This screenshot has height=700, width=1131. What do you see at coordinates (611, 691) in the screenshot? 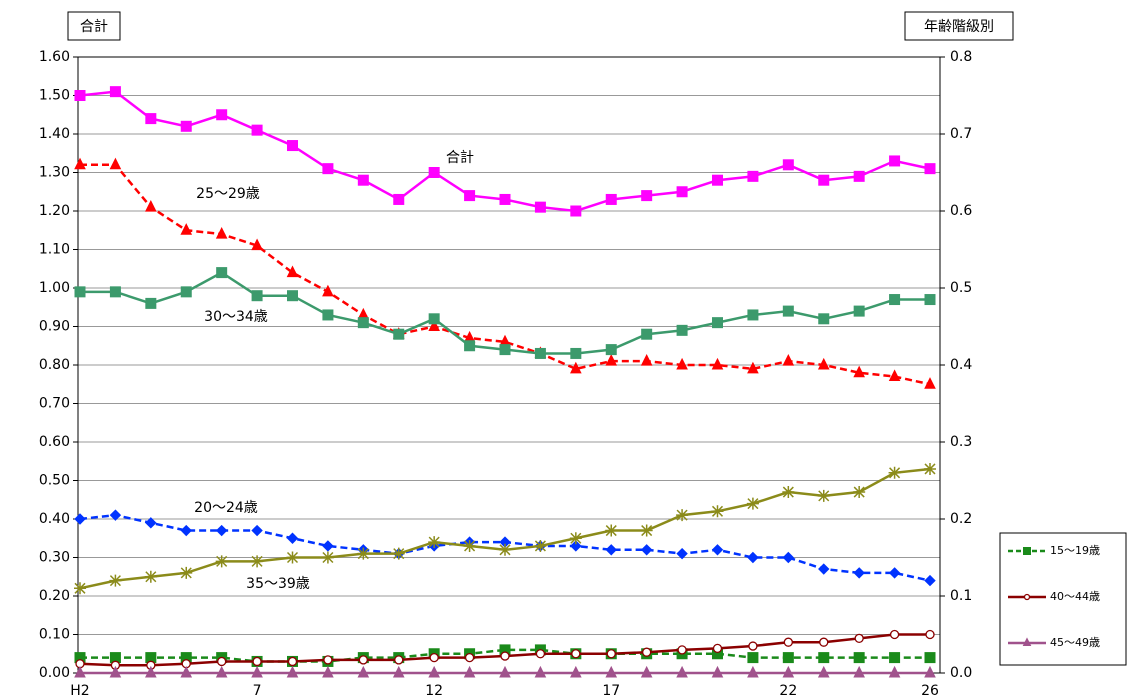
I see `x-tick-label: 17` at bounding box center [611, 691].